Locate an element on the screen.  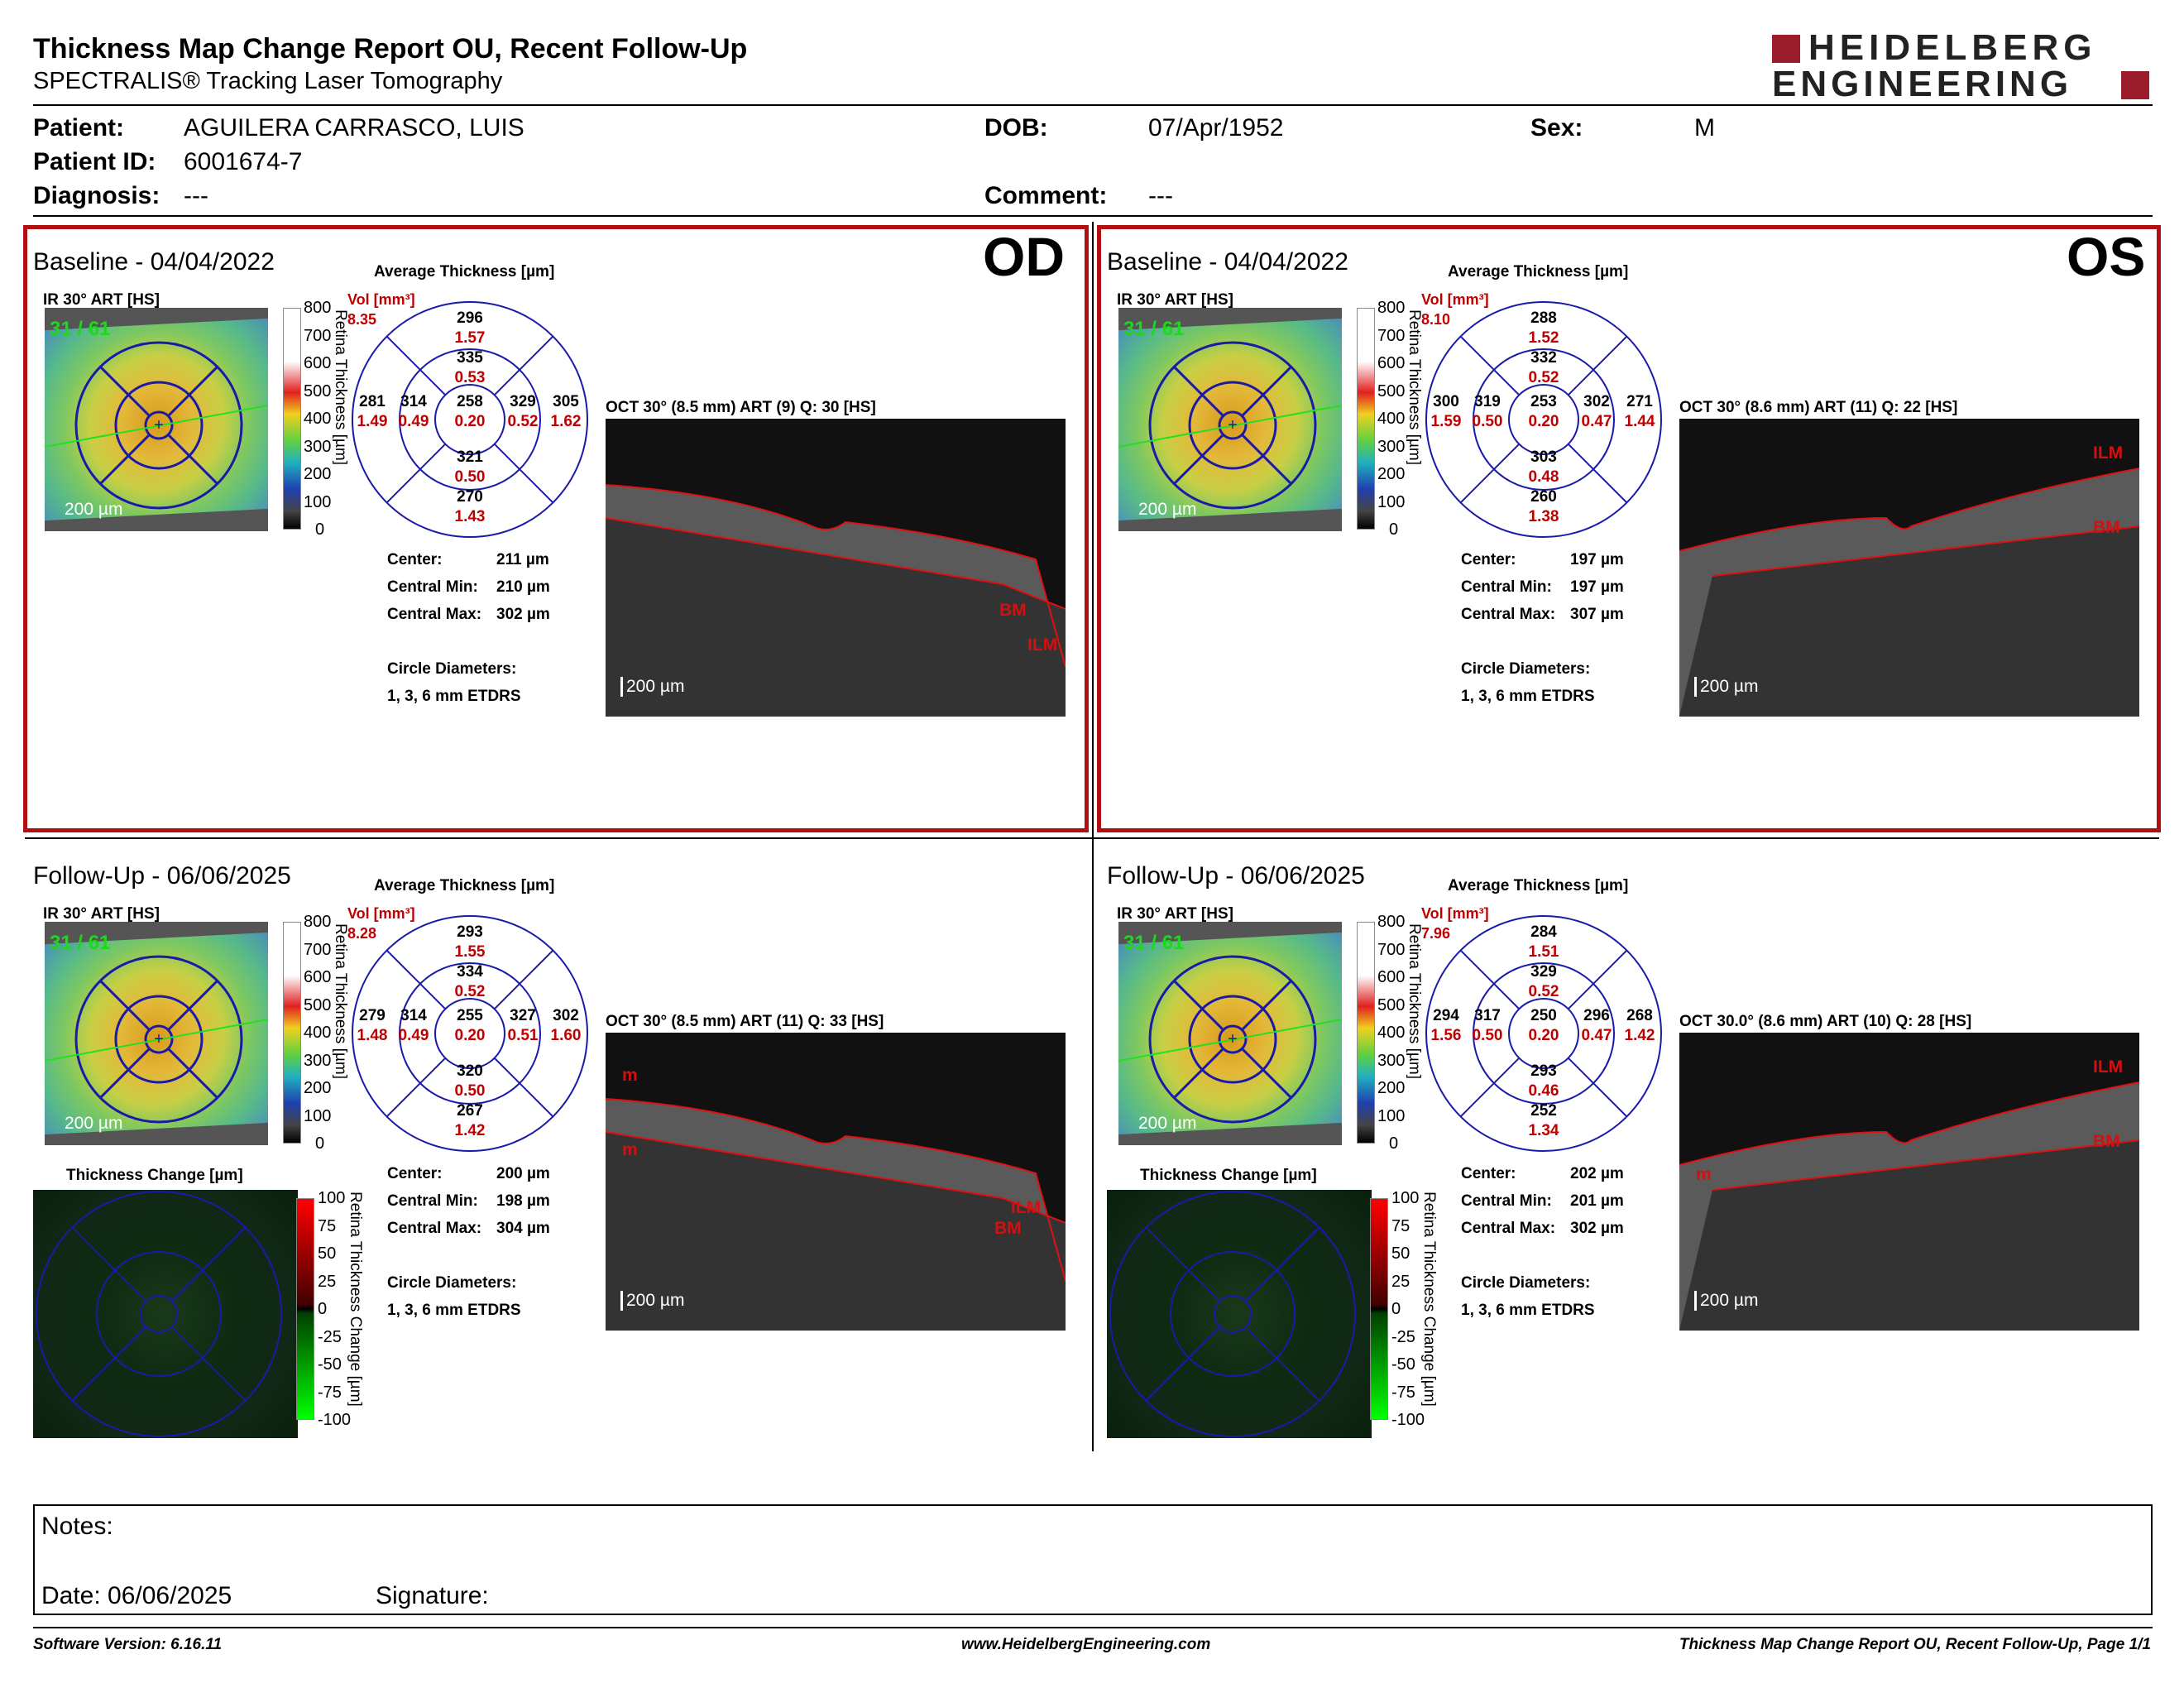
grid-outer-sup-volume: 1.55 is located at coordinates (470, 952).